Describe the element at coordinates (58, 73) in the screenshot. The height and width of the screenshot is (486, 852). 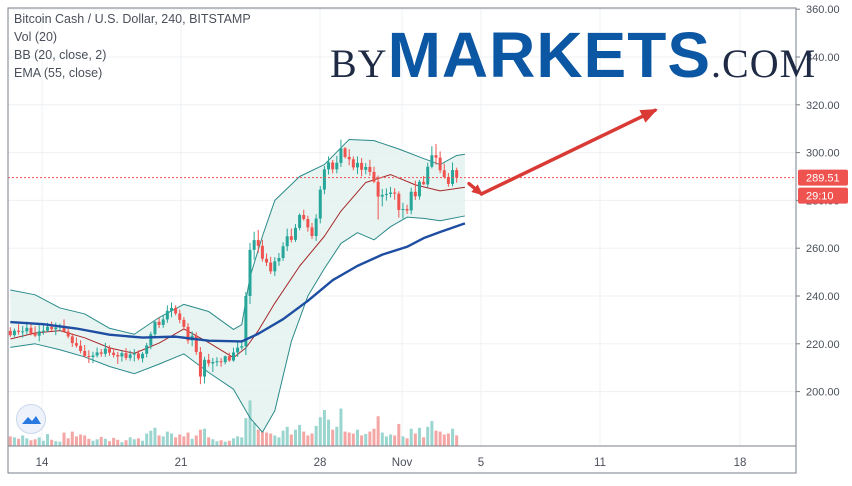
I see `legend-ema: EMA (55, close)` at that location.